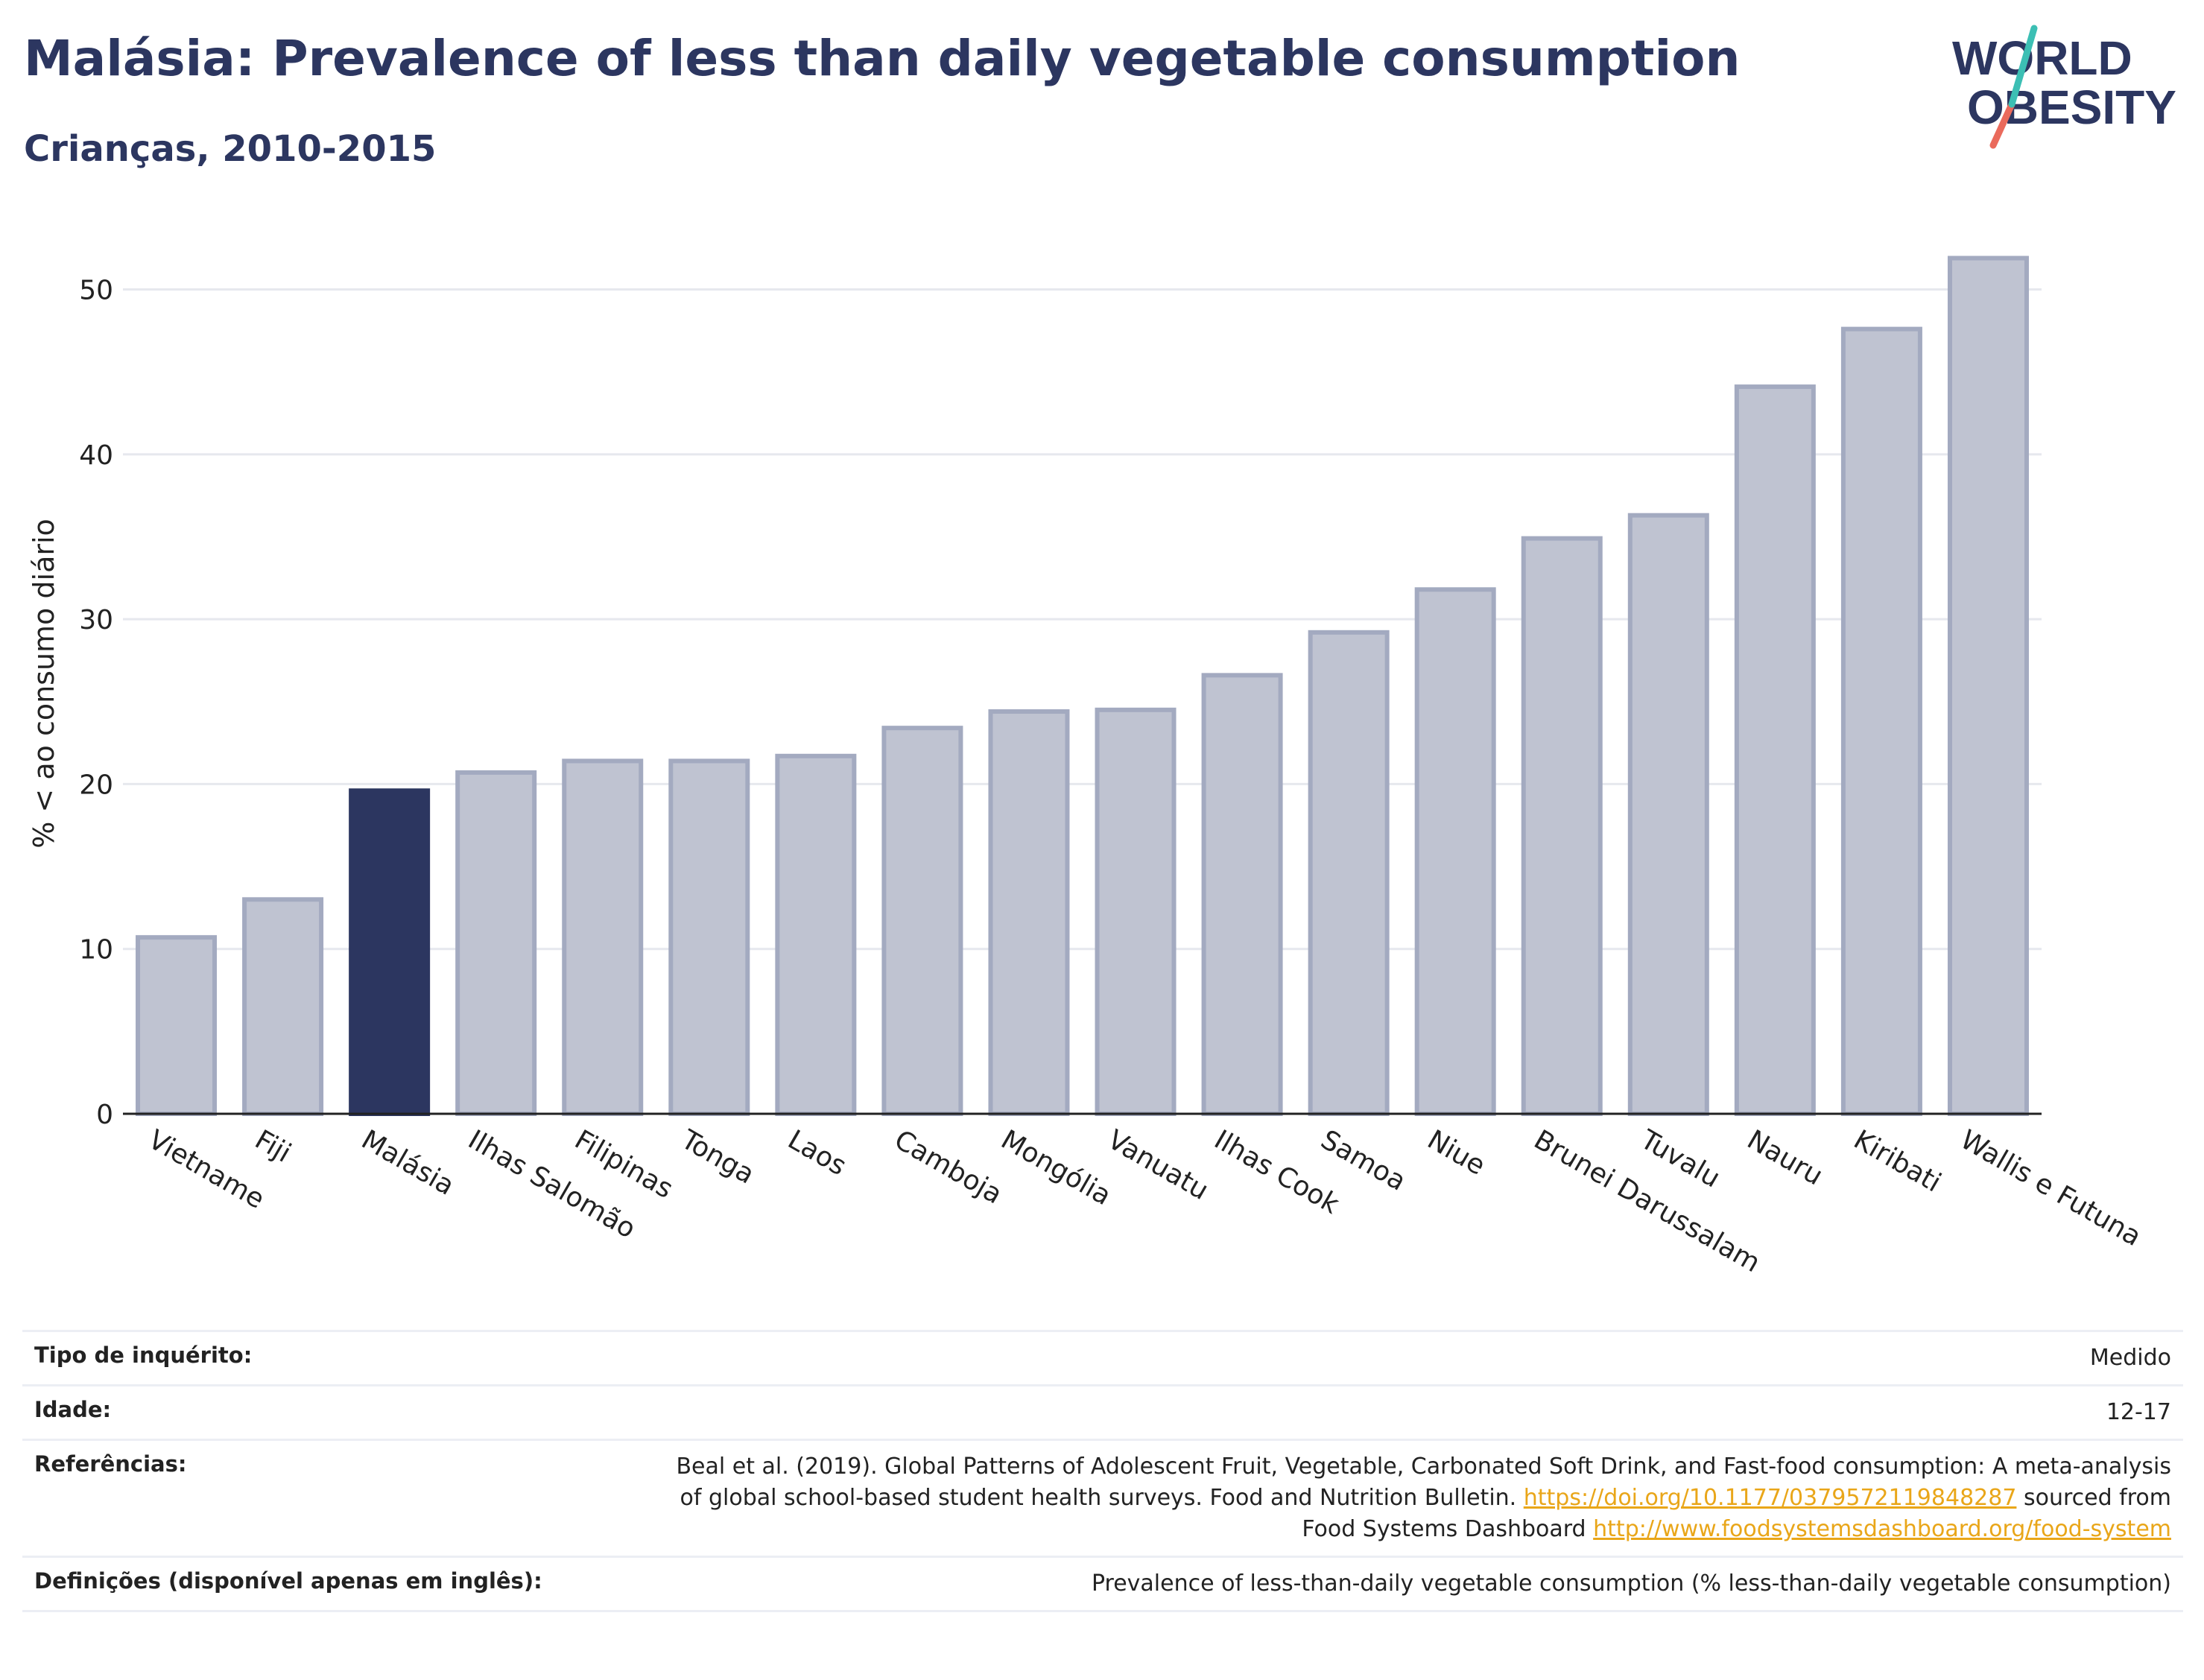  I want to click on y-tick-label: 0, so click(104, 1115).